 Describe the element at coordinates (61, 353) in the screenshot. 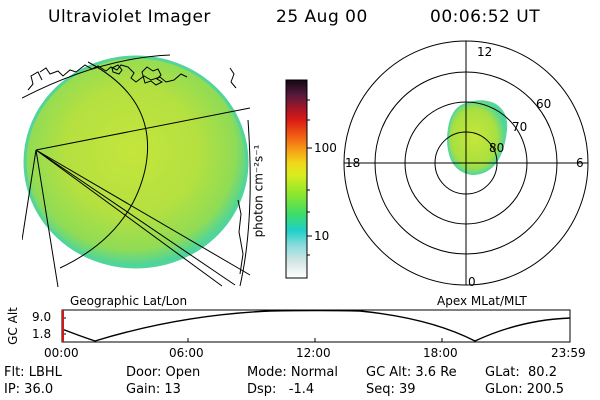

I see `altitude-xtick-0000: 00:00` at that location.